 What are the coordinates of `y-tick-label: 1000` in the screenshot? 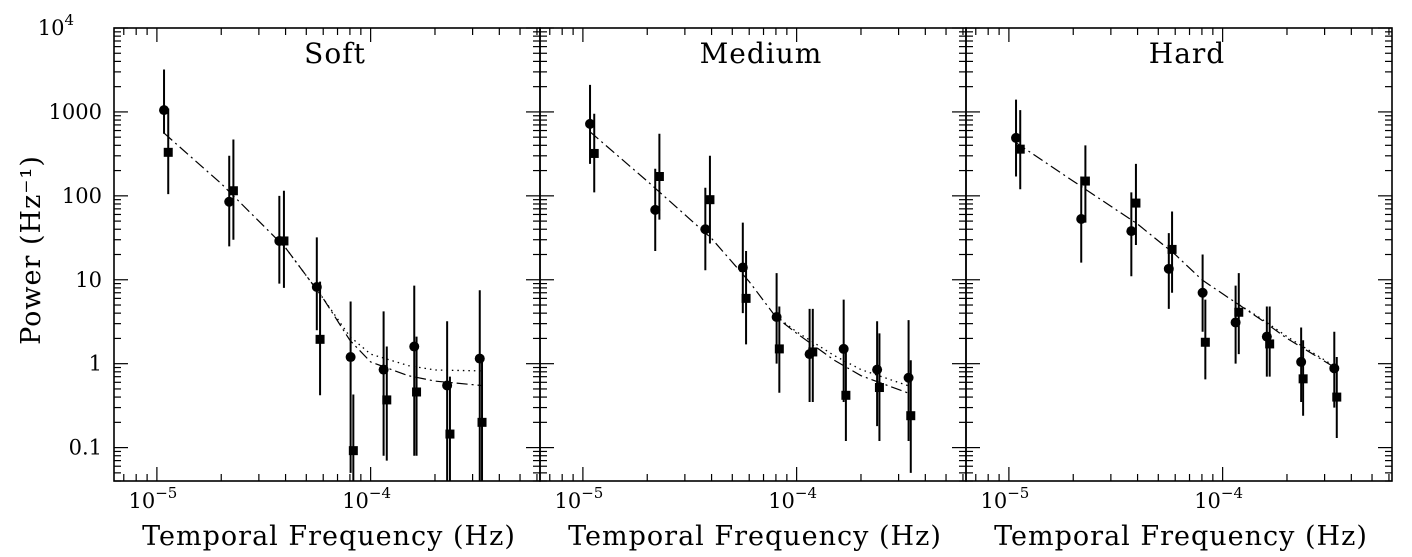 It's located at (75, 112).